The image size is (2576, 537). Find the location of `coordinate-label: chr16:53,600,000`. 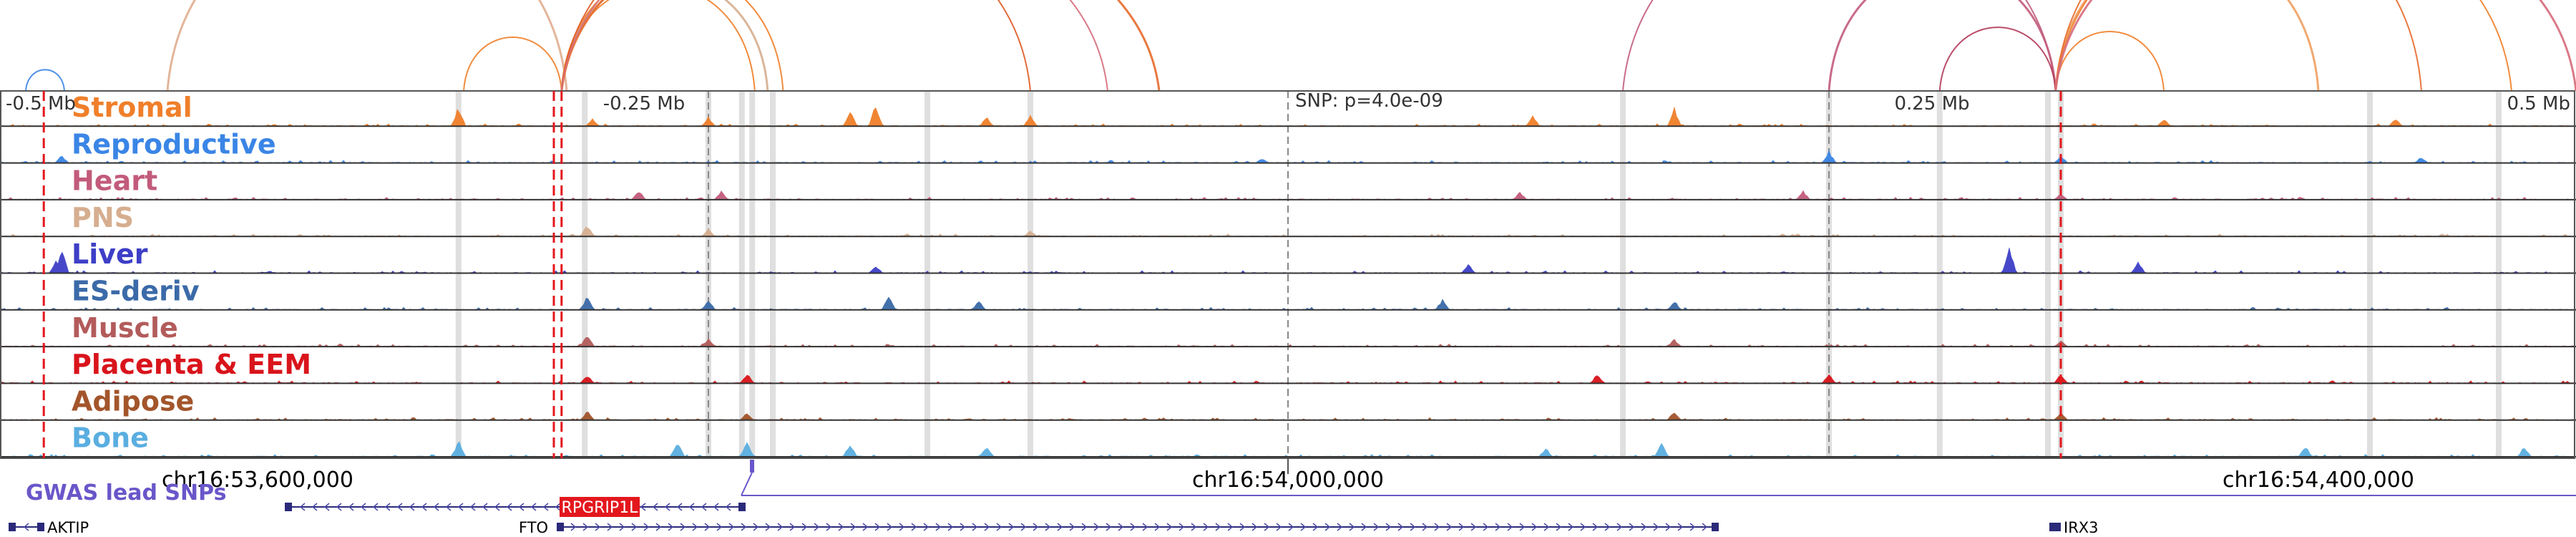

coordinate-label: chr16:53,600,000 is located at coordinates (257, 480).